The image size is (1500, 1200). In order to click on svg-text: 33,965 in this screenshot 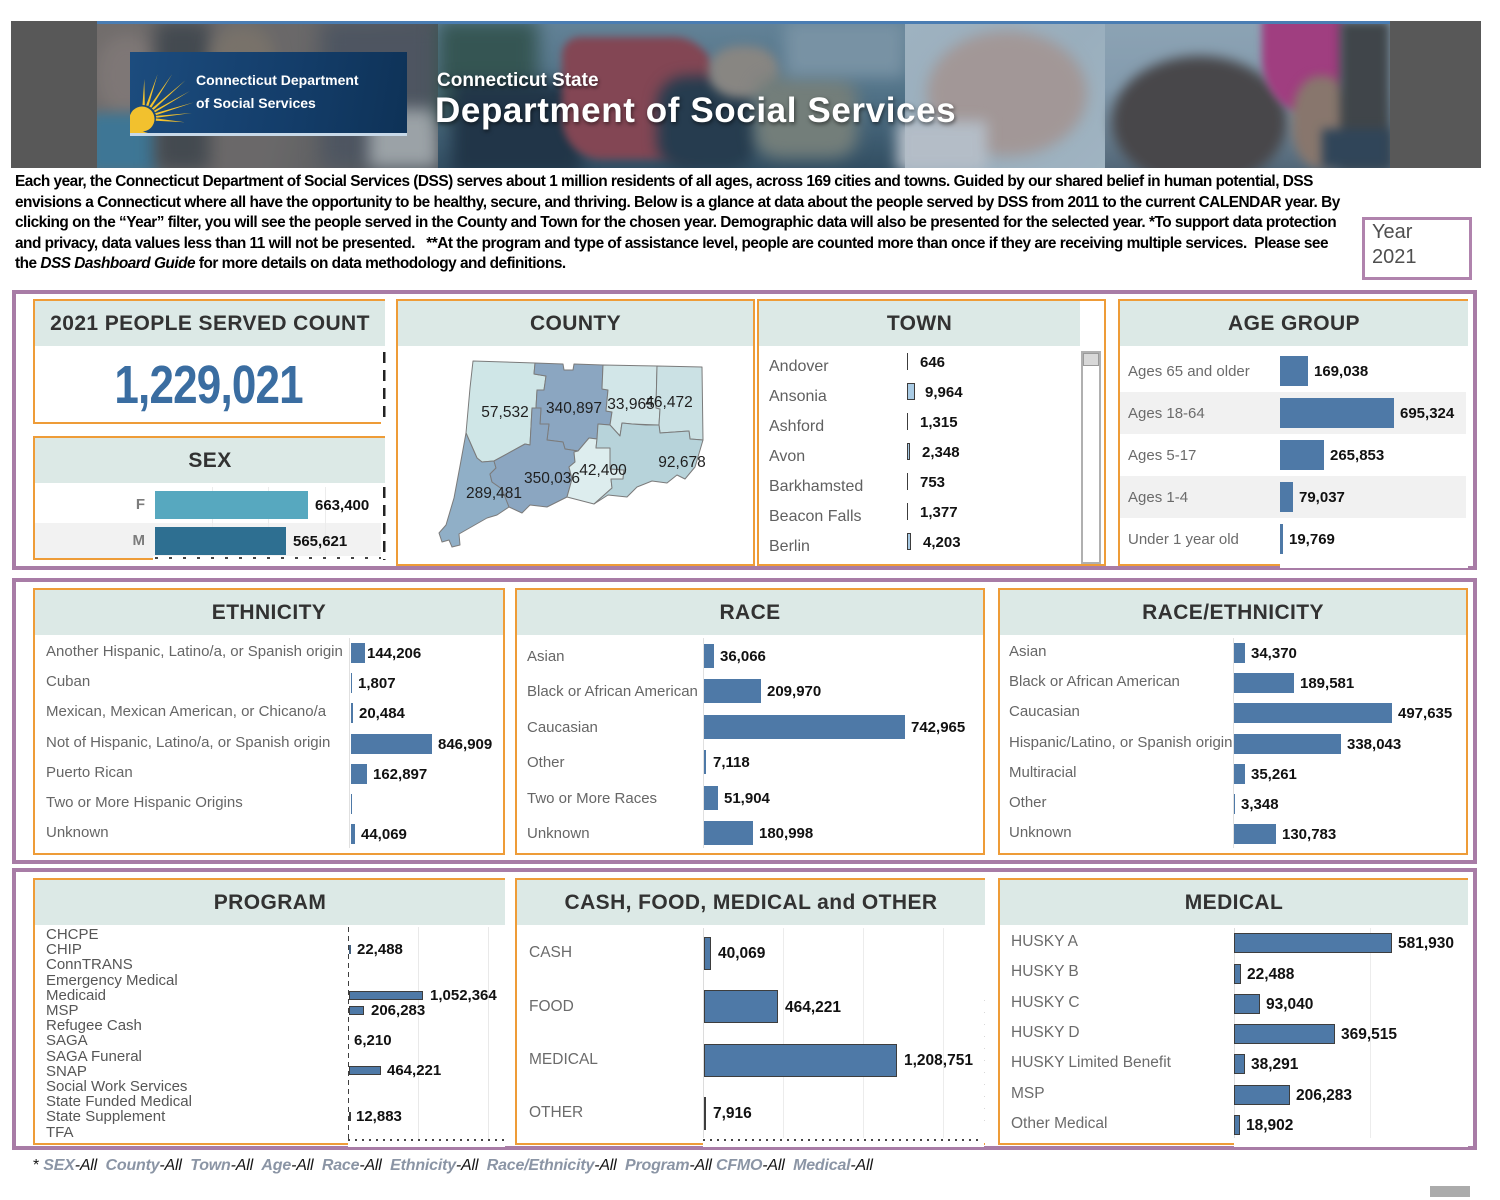, I will do `click(630, 404)`.